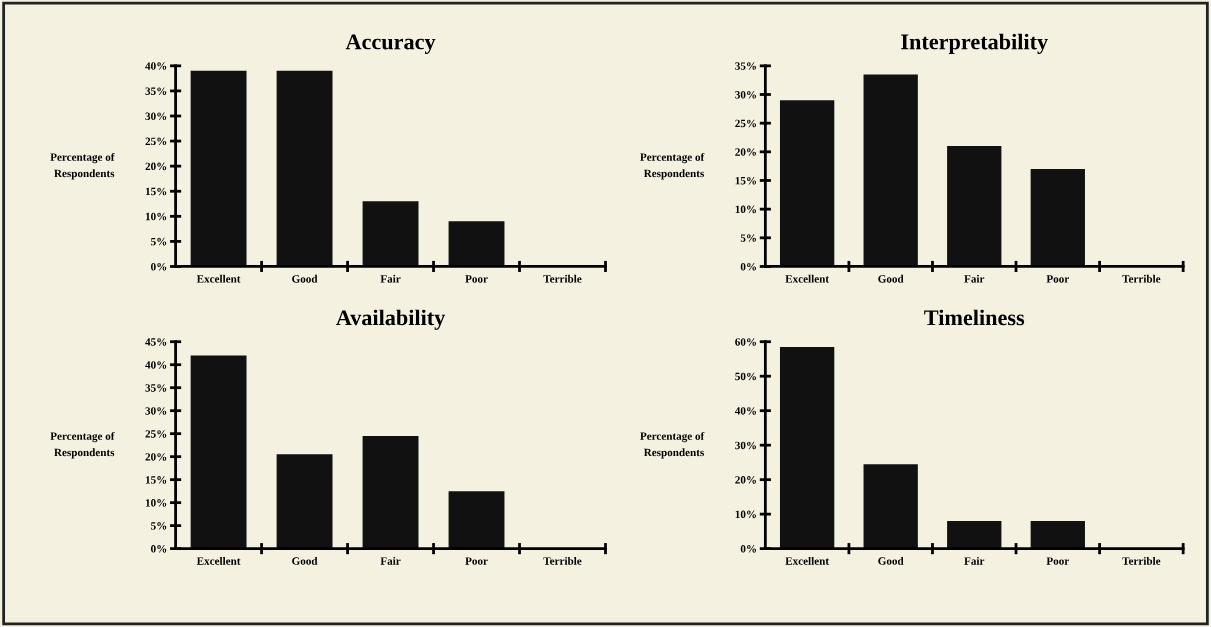  What do you see at coordinates (745, 342) in the screenshot?
I see `y-tick-label: 60%` at bounding box center [745, 342].